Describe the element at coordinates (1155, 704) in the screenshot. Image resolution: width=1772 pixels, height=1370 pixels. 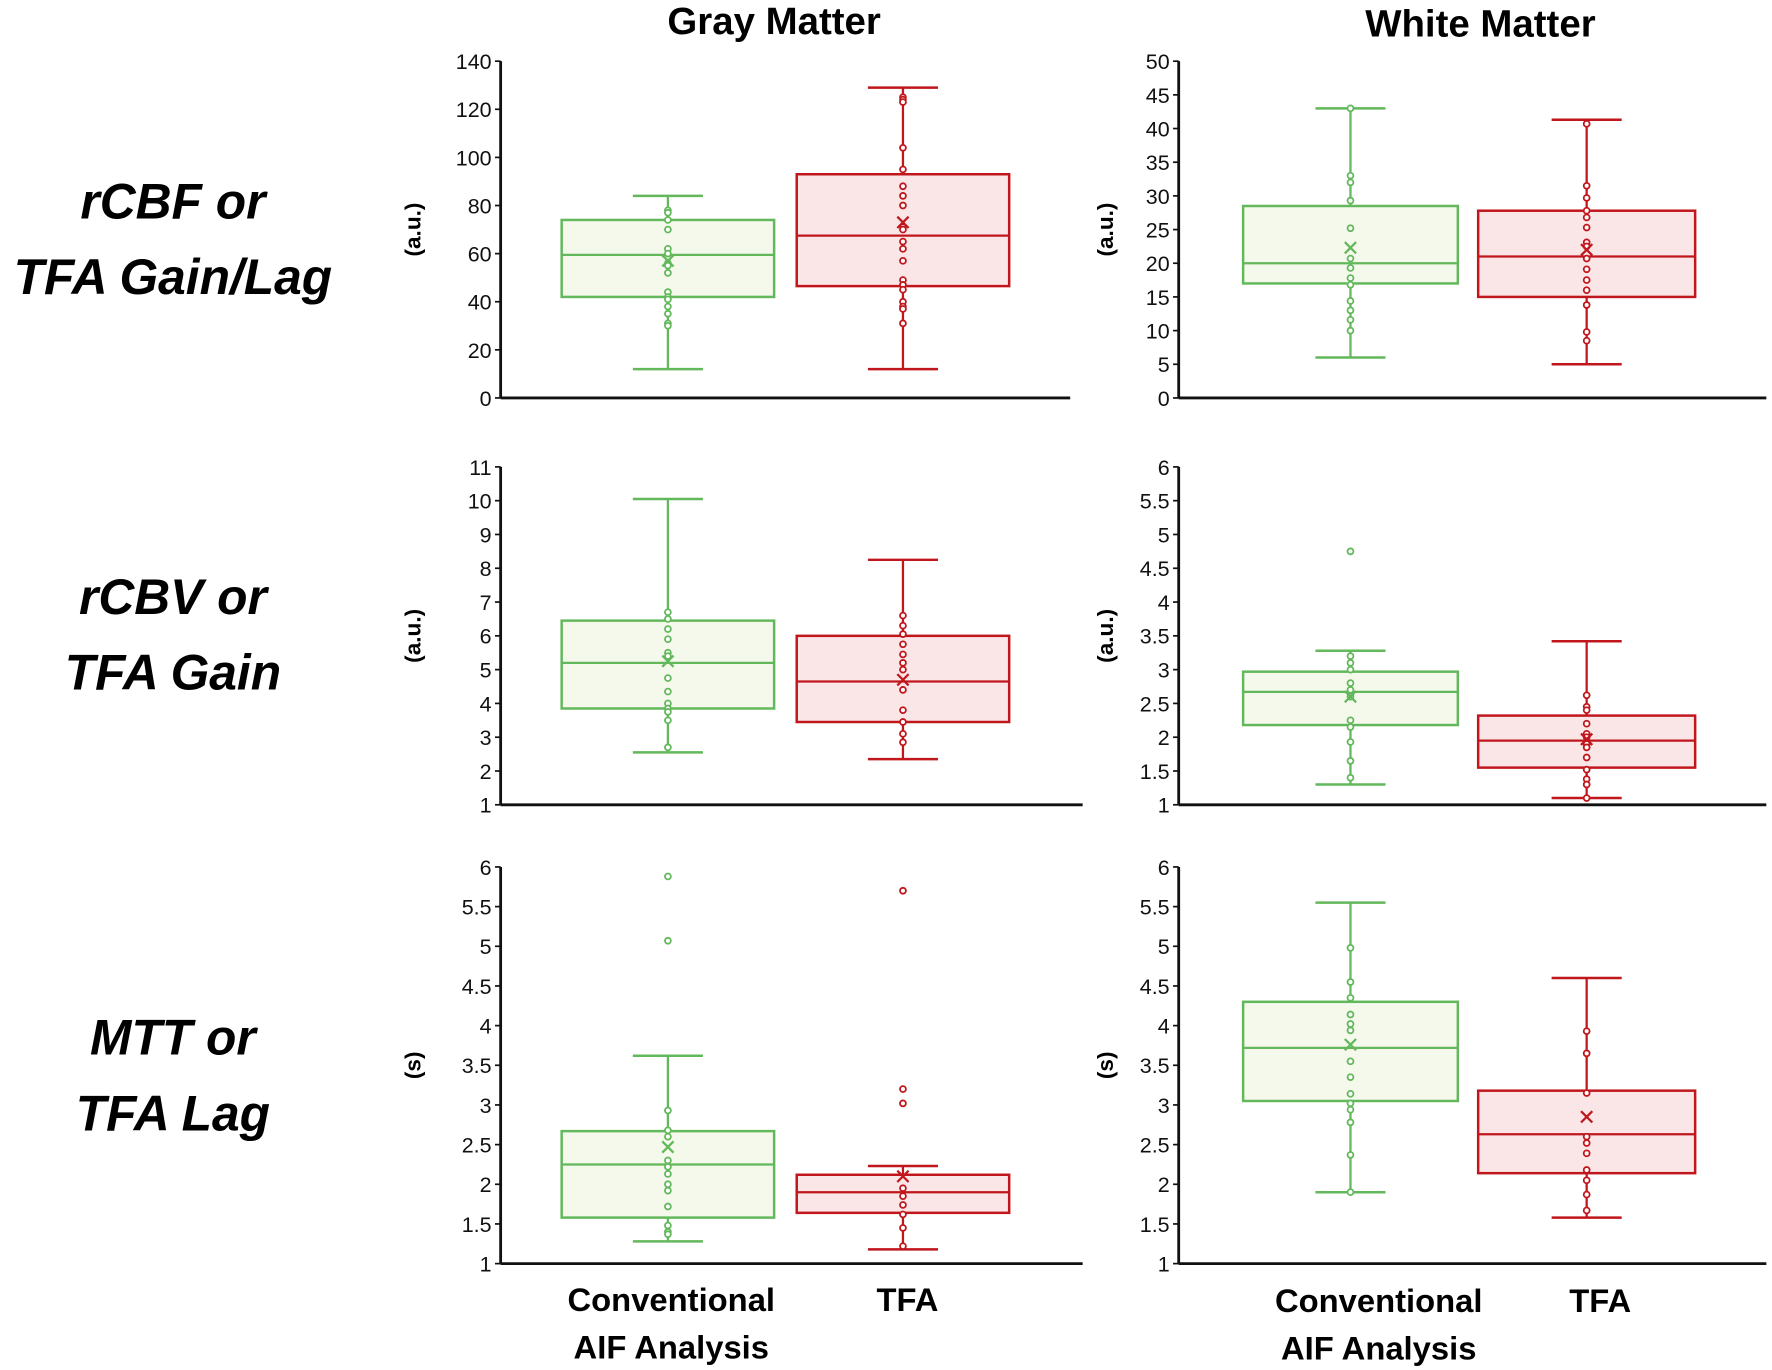
I see `y-tick-label: 2.5` at that location.